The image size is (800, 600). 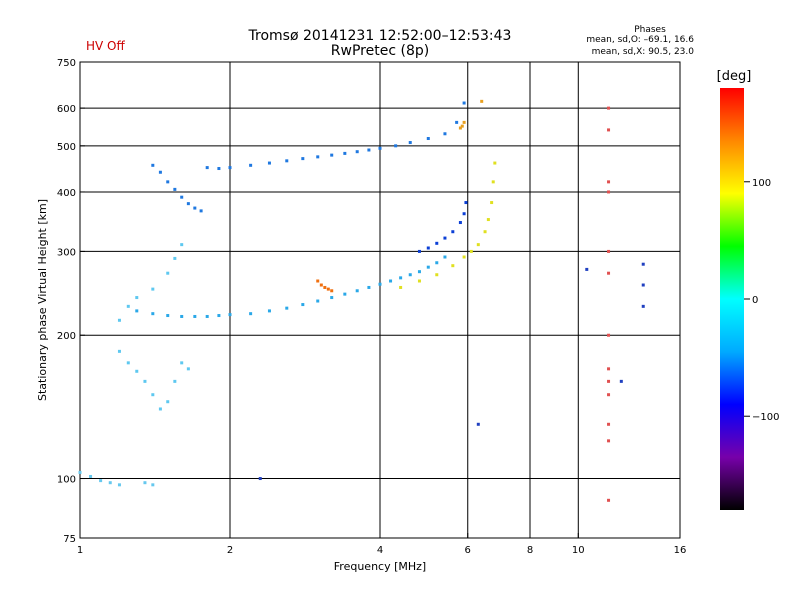 I want to click on x-axis: 1 2 4 6 8 10 16, so click(x=382, y=544).